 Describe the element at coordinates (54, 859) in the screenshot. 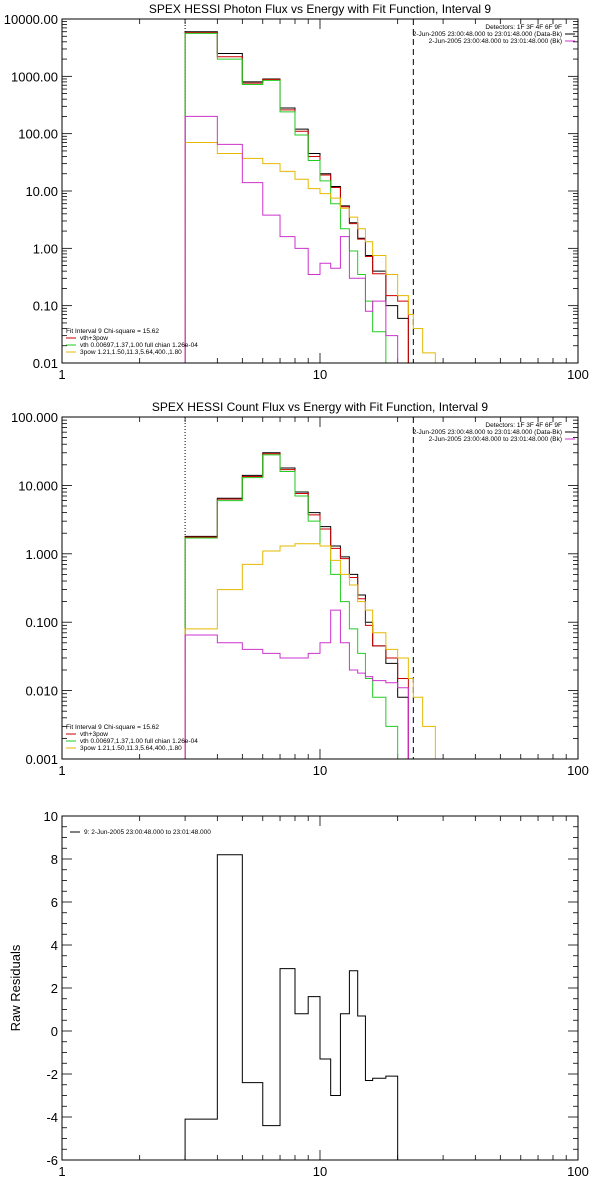

I see `chart3-y-tick-label: 8` at that location.